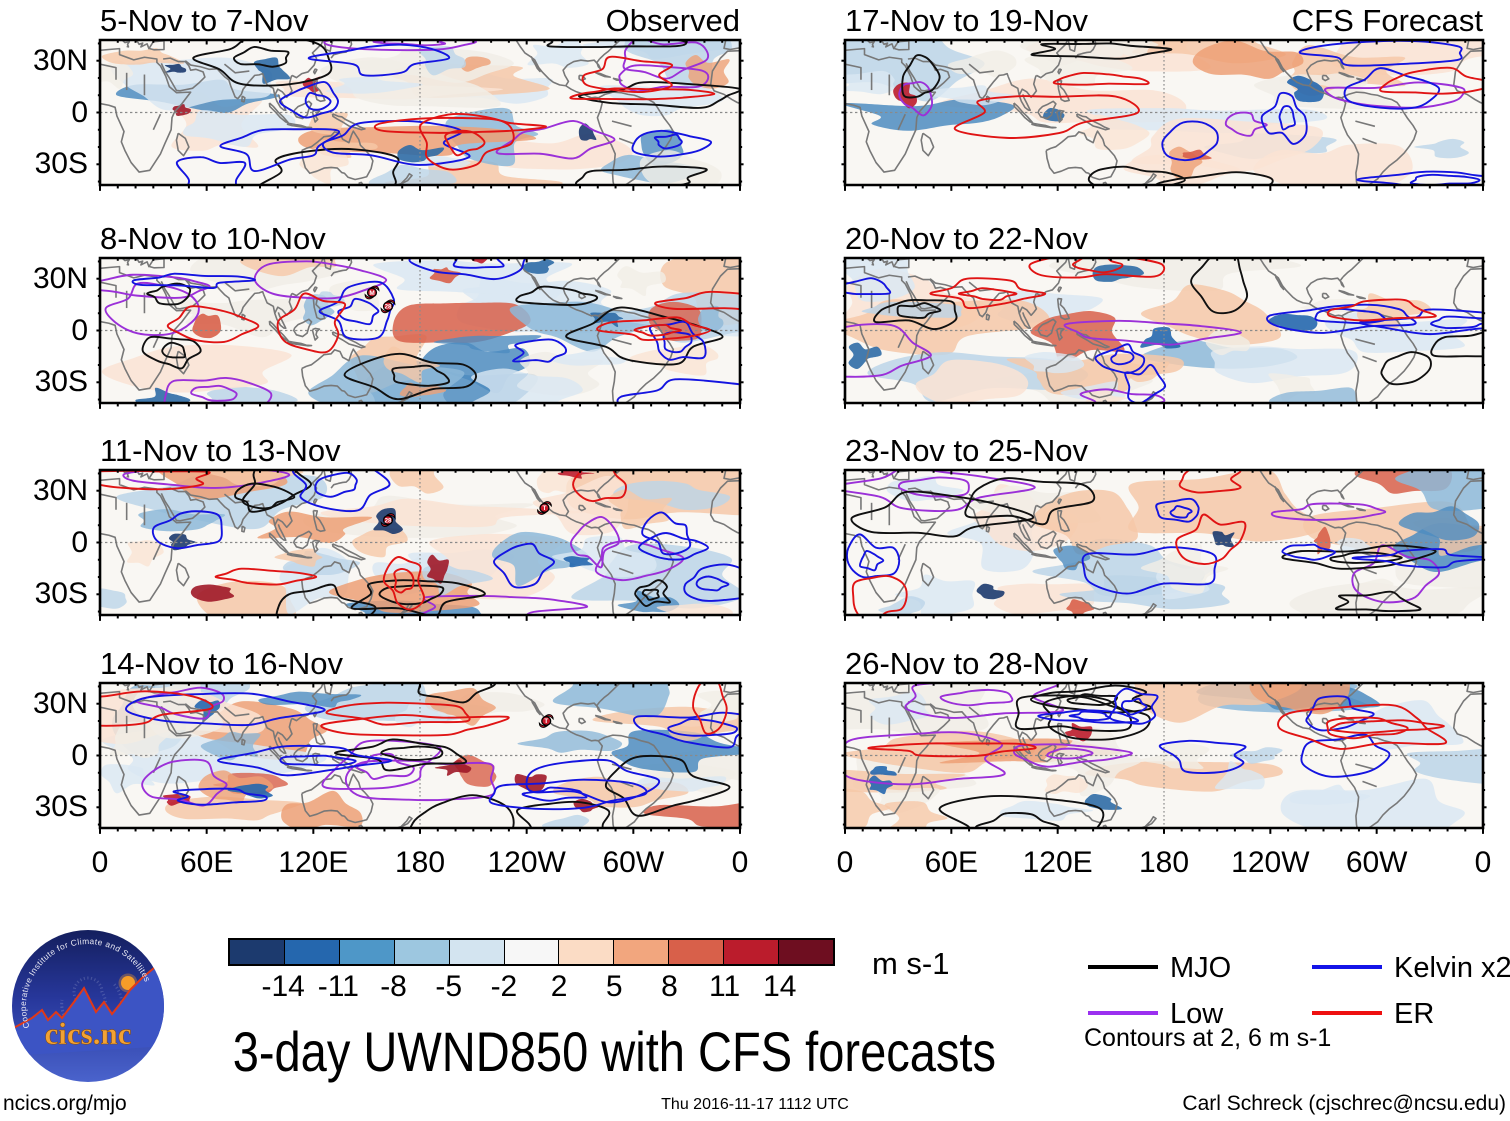 This screenshot has height=1121, width=1510. What do you see at coordinates (1164, 451) in the screenshot?
I see `panel-title: 23-Nov to 25-Nov` at bounding box center [1164, 451].